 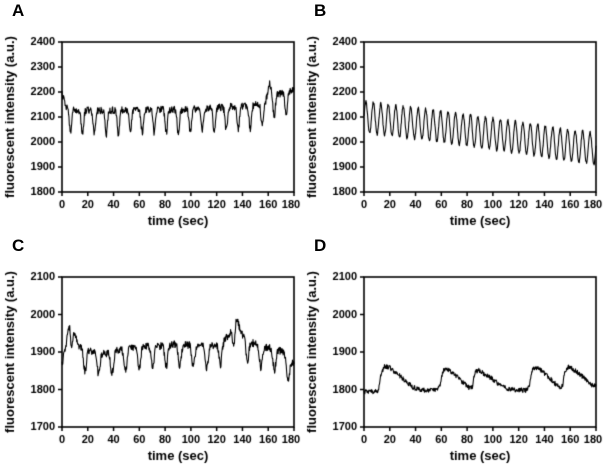 I want to click on panel-a-letter: A, so click(x=18, y=10).